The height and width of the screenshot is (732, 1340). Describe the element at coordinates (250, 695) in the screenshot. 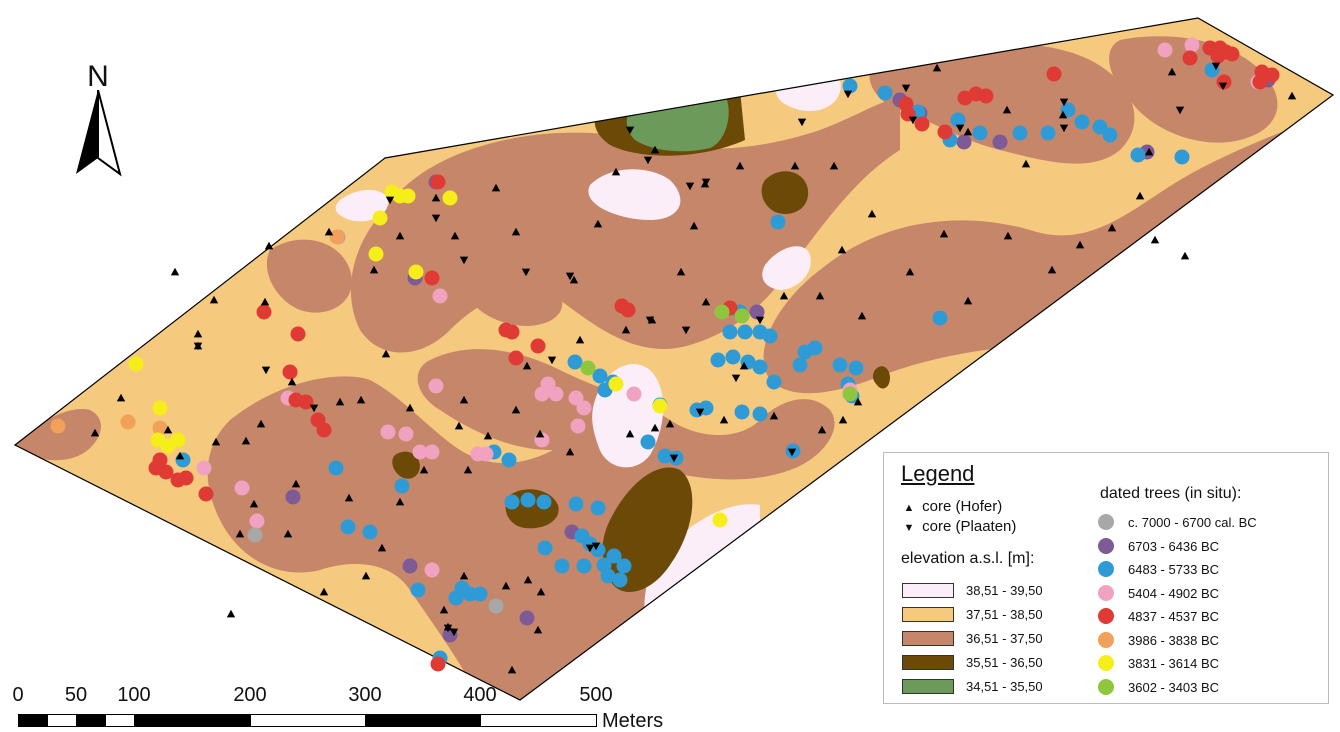

I see `scale-tick: 200` at that location.